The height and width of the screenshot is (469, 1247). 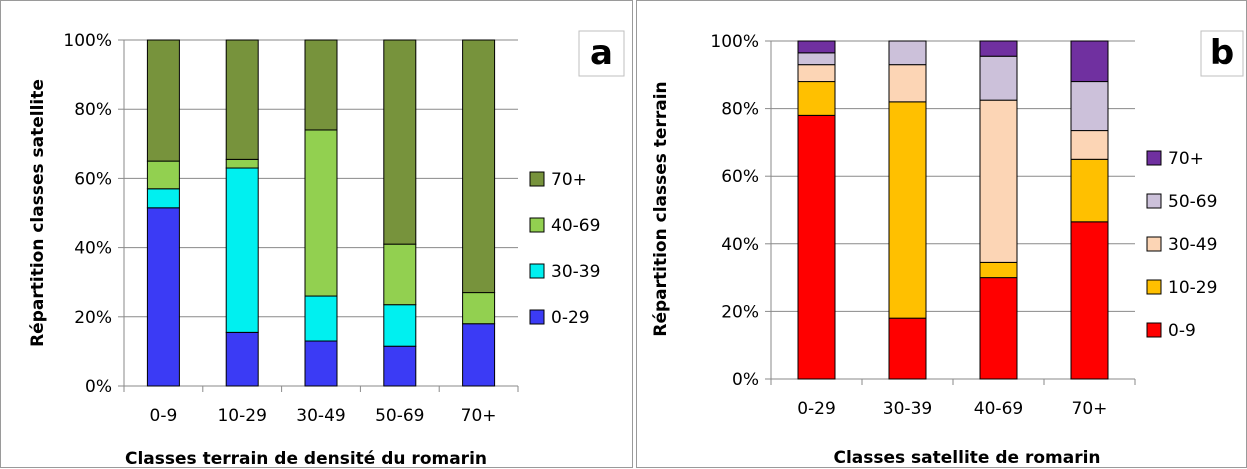 What do you see at coordinates (38, 213) in the screenshot?
I see `y-axis-title: Répartition classes satellite` at bounding box center [38, 213].